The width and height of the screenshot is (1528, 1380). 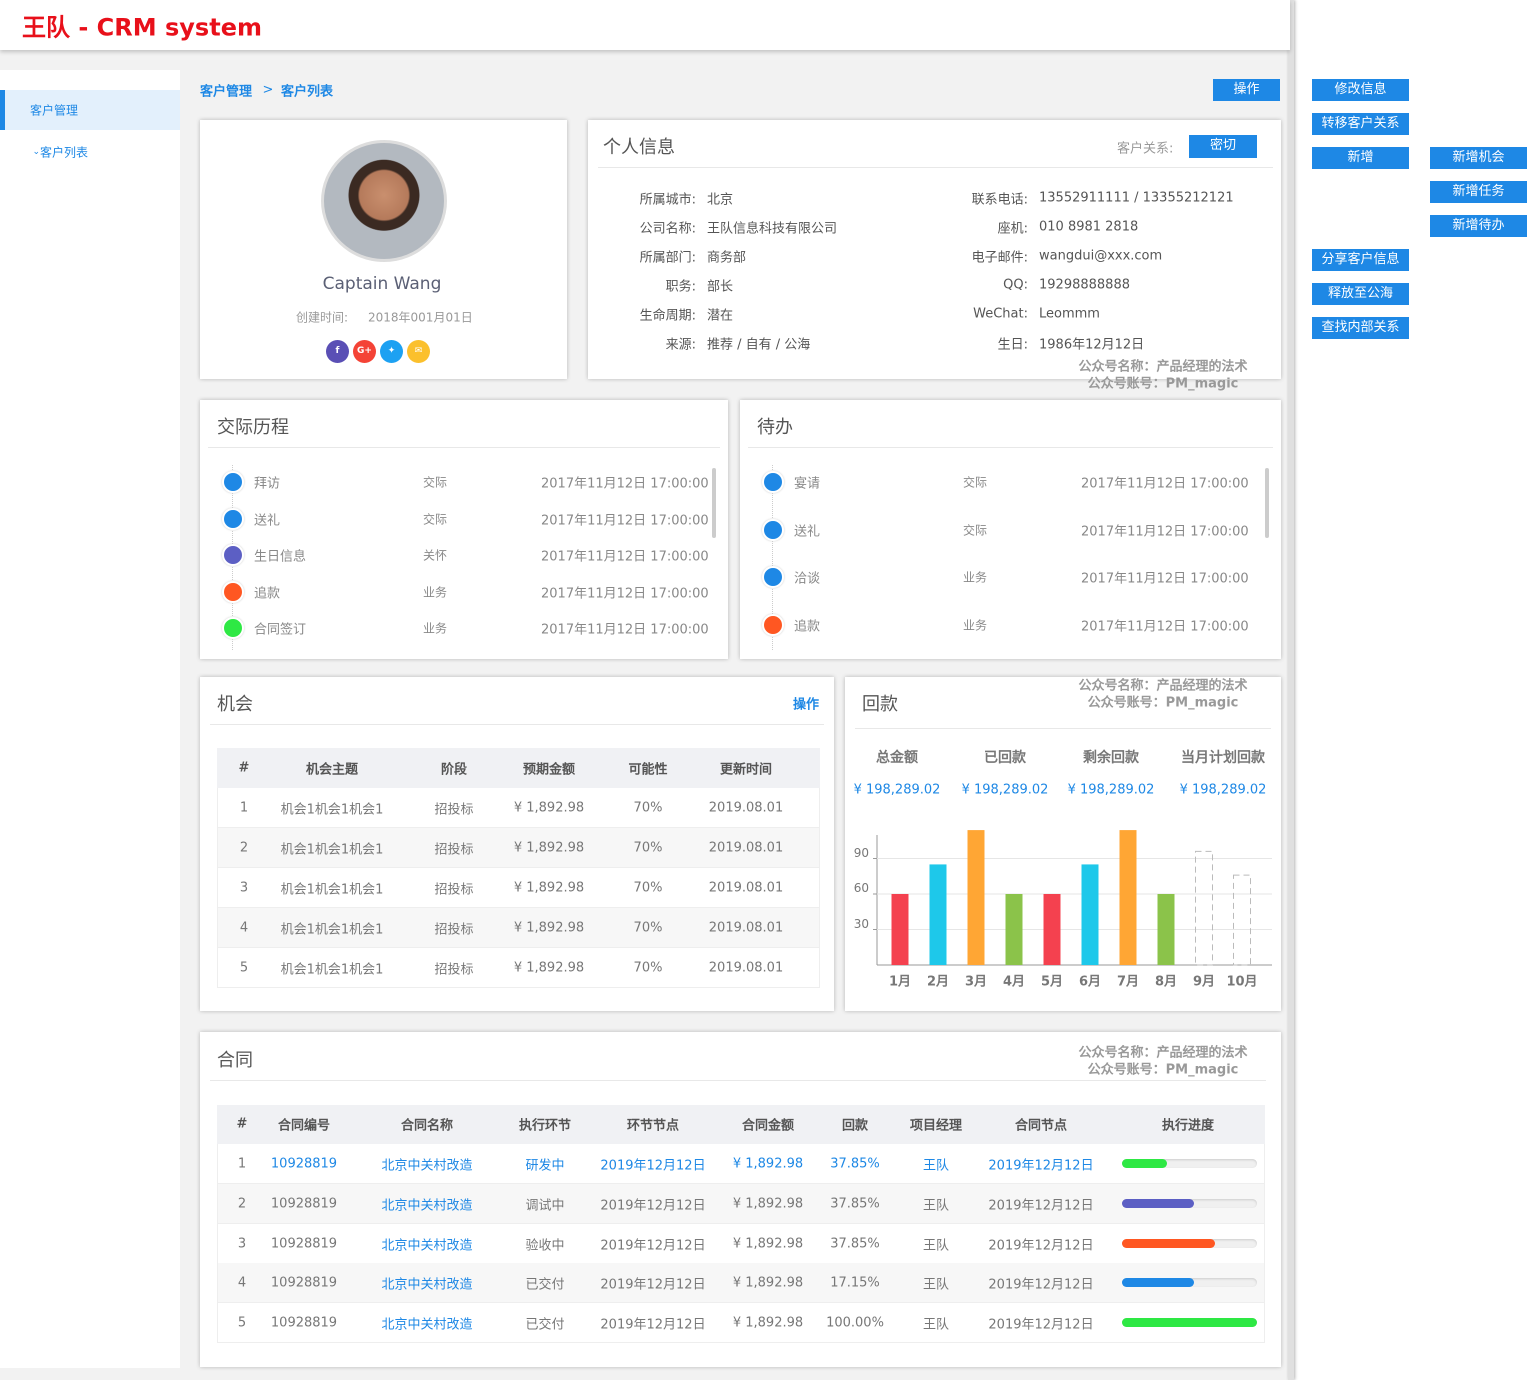 I want to click on summary-label: 当月计划回款, so click(x=1223, y=758).